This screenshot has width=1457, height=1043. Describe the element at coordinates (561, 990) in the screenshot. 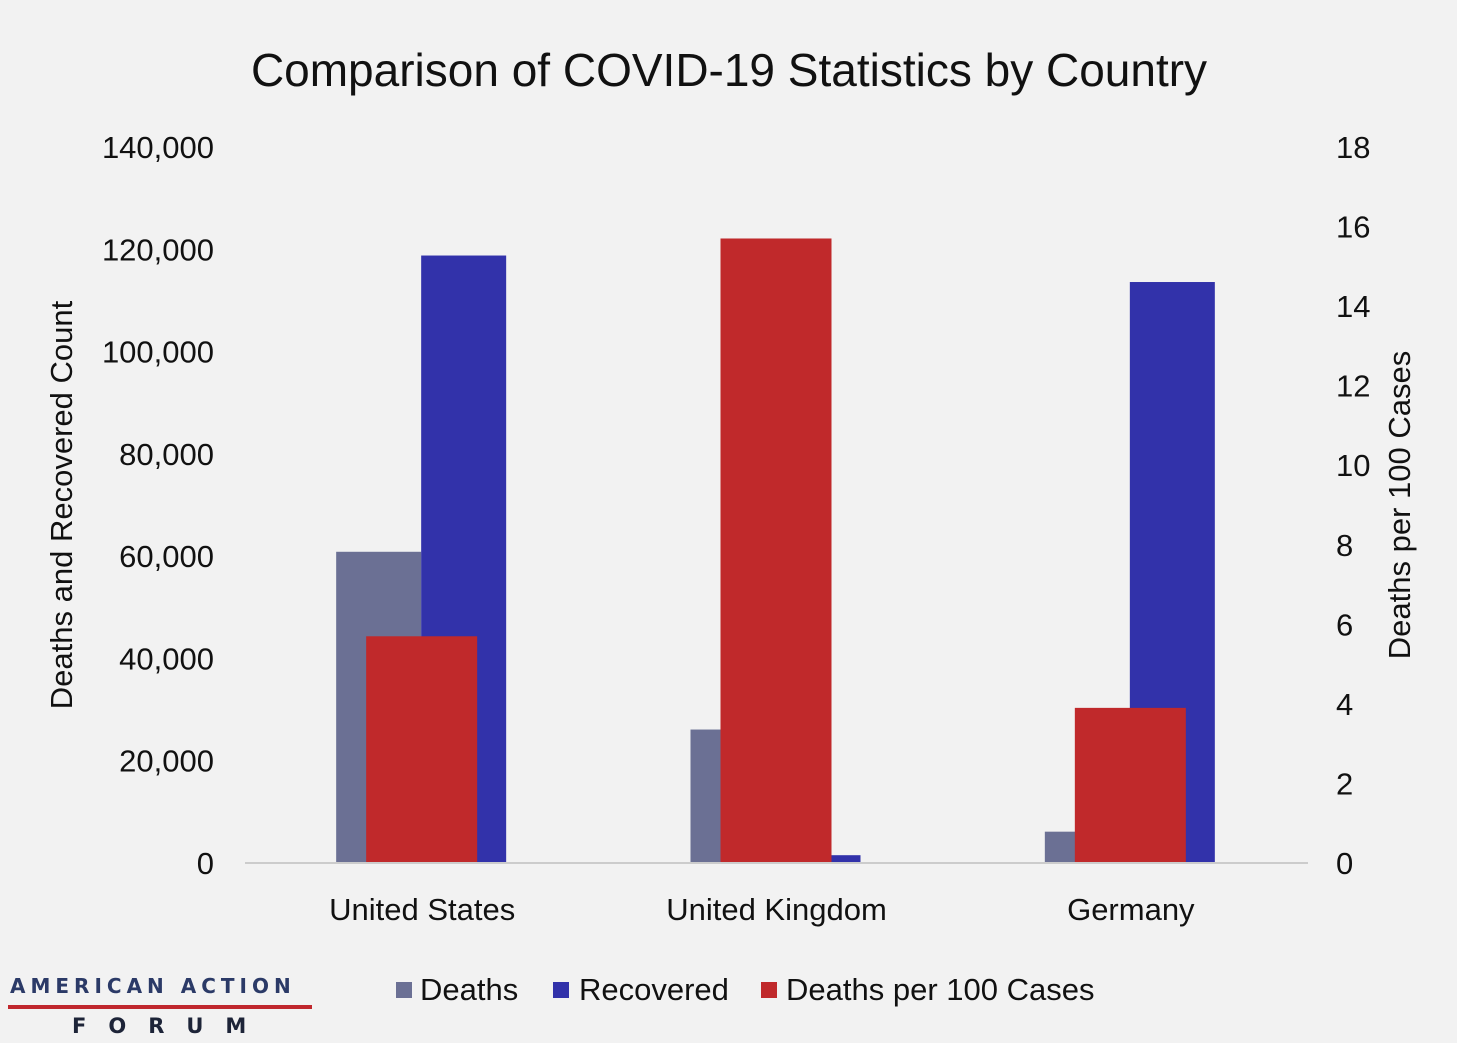

I see `legend-swatch-recovered` at that location.